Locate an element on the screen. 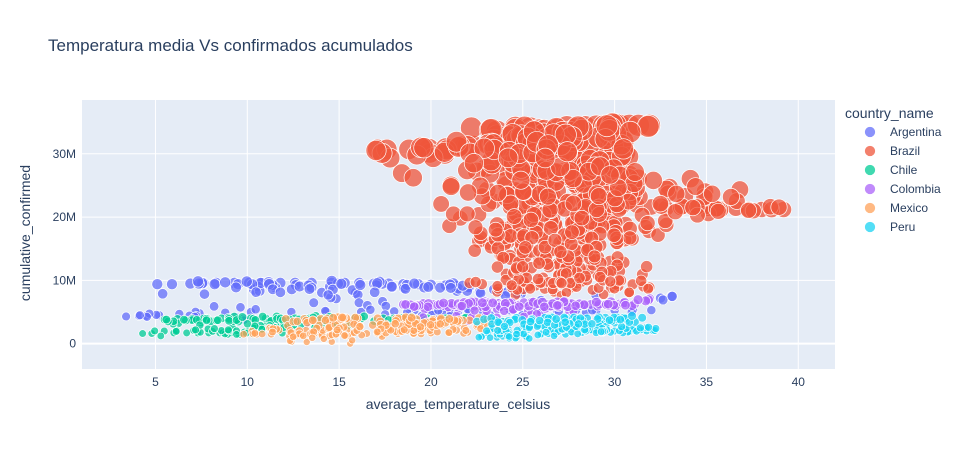 This screenshot has width=968, height=450. legend: Argentina Brazil Chile Colombia Mexico Peru is located at coordinates (903, 179).